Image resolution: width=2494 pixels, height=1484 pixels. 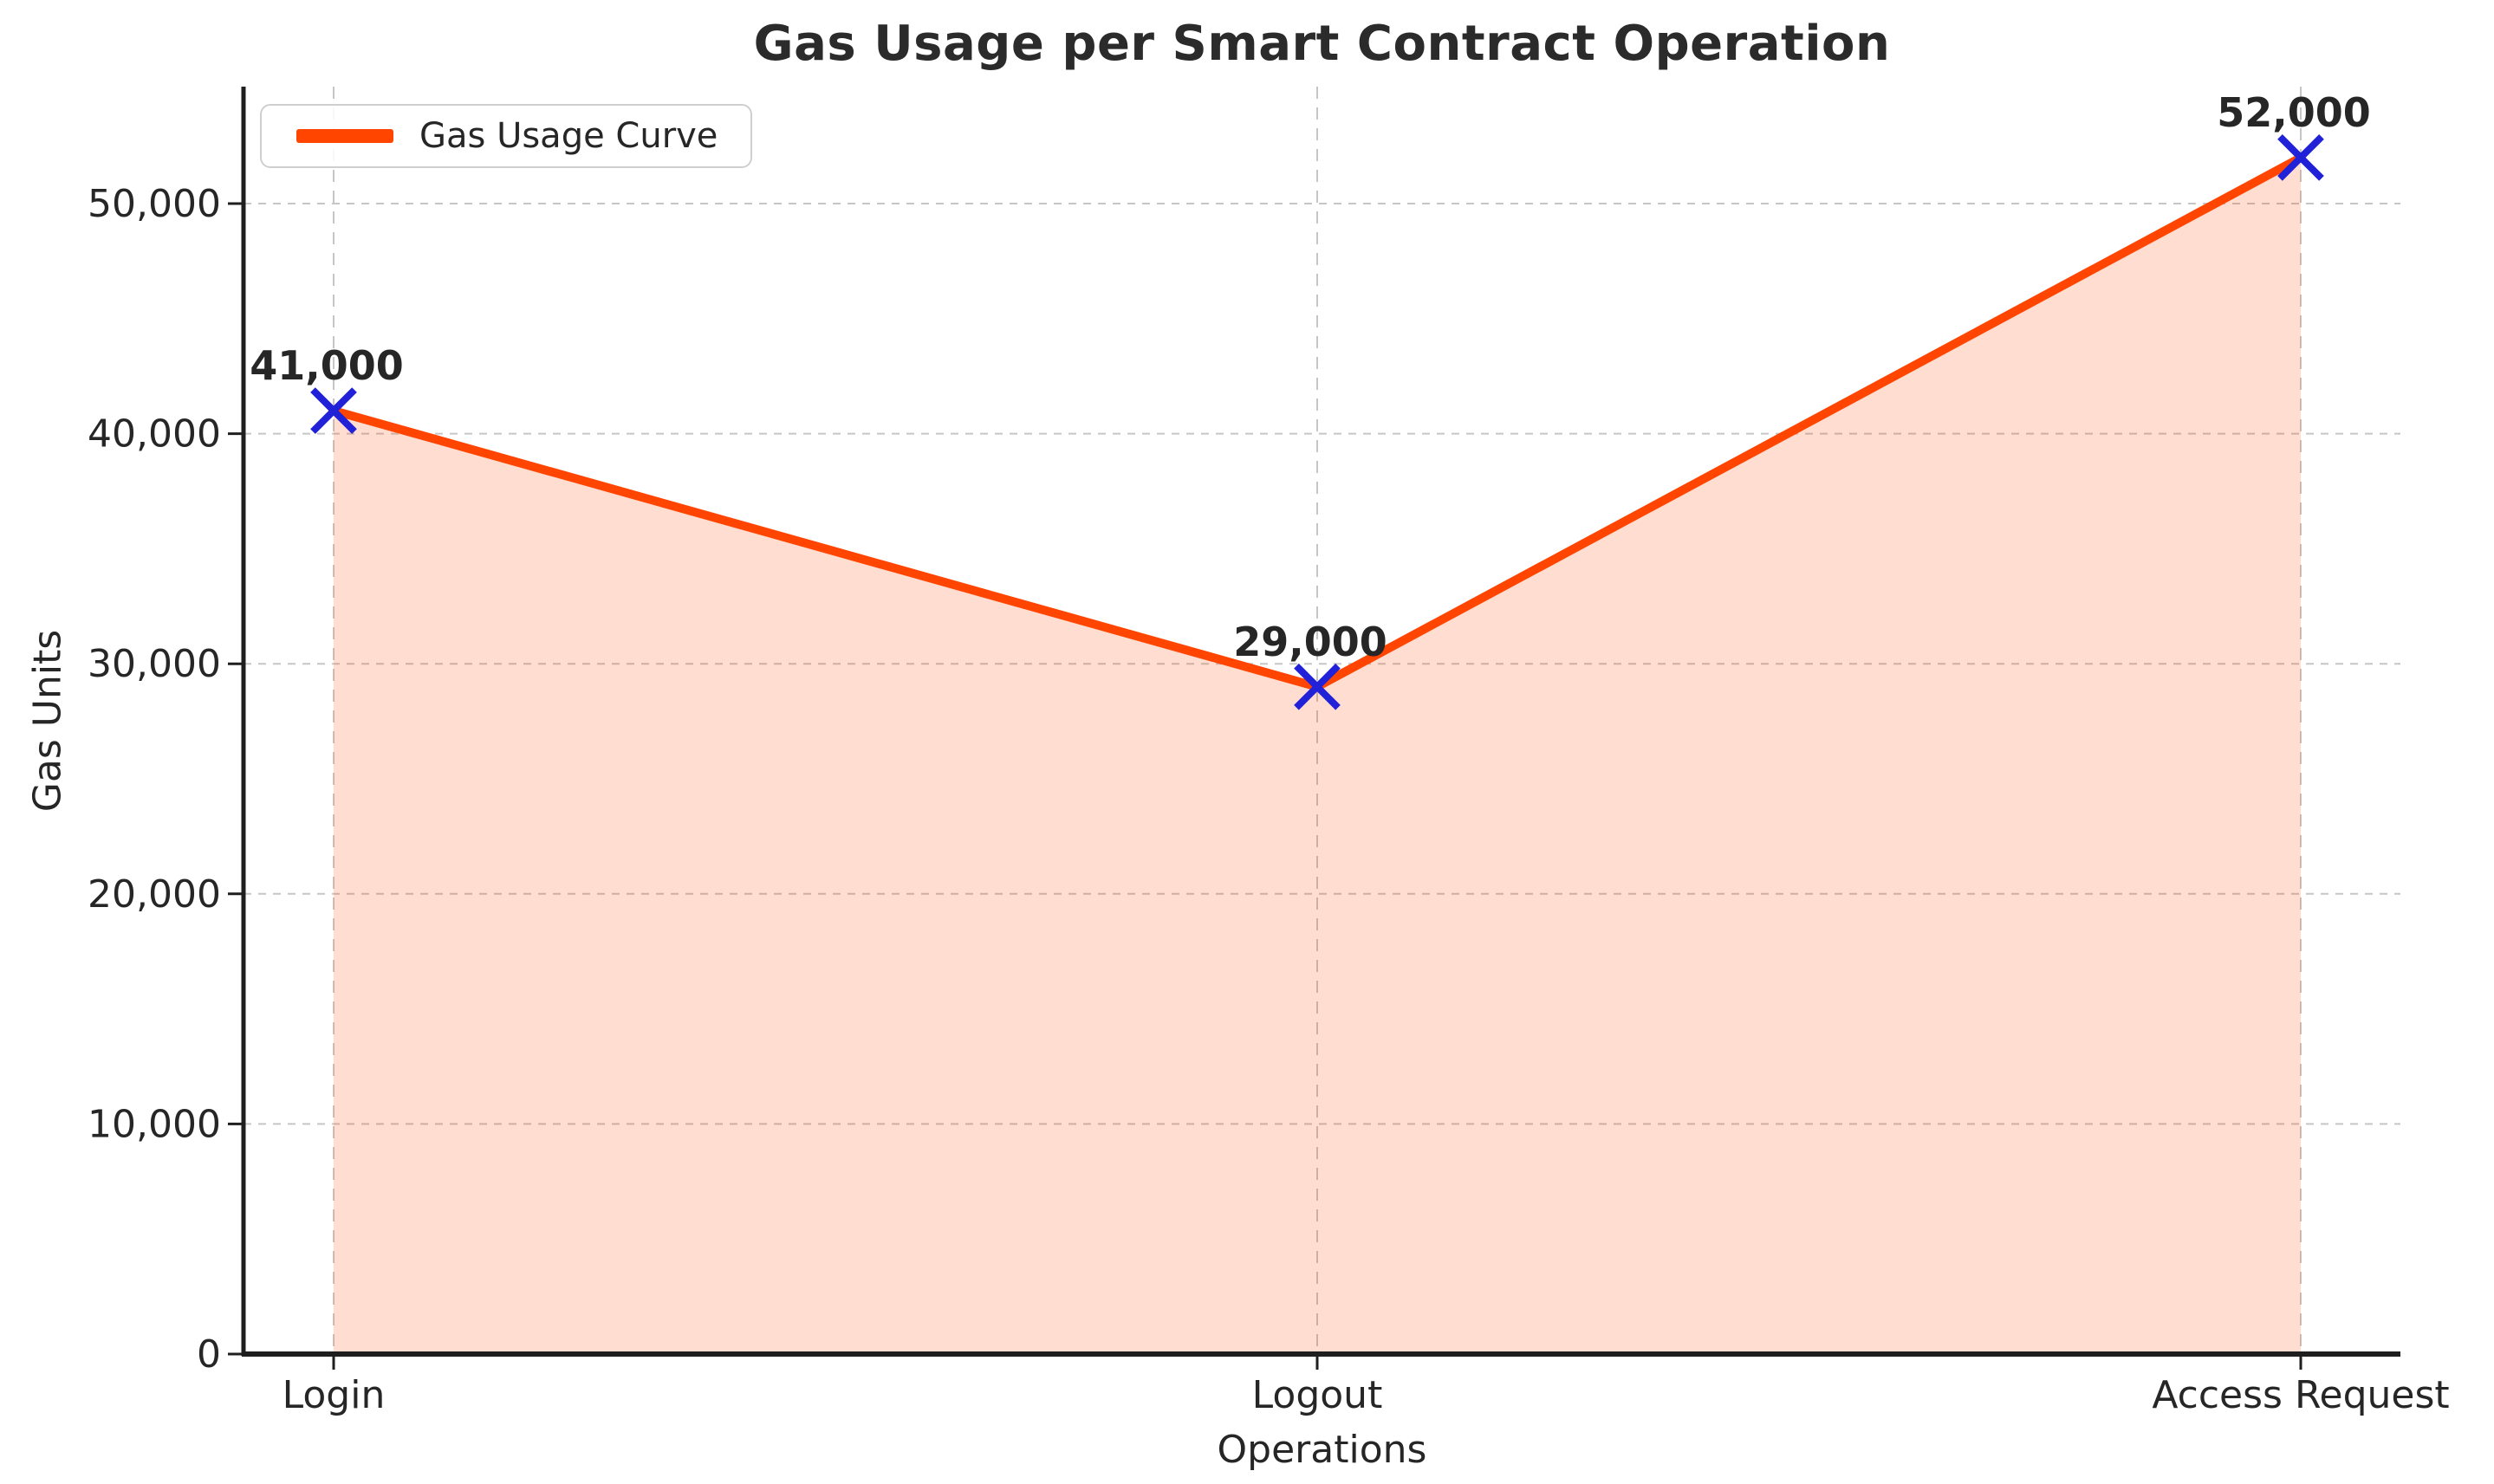 I want to click on chart-title: Gas Usage per Smart Contract Operation, so click(x=1322, y=44).